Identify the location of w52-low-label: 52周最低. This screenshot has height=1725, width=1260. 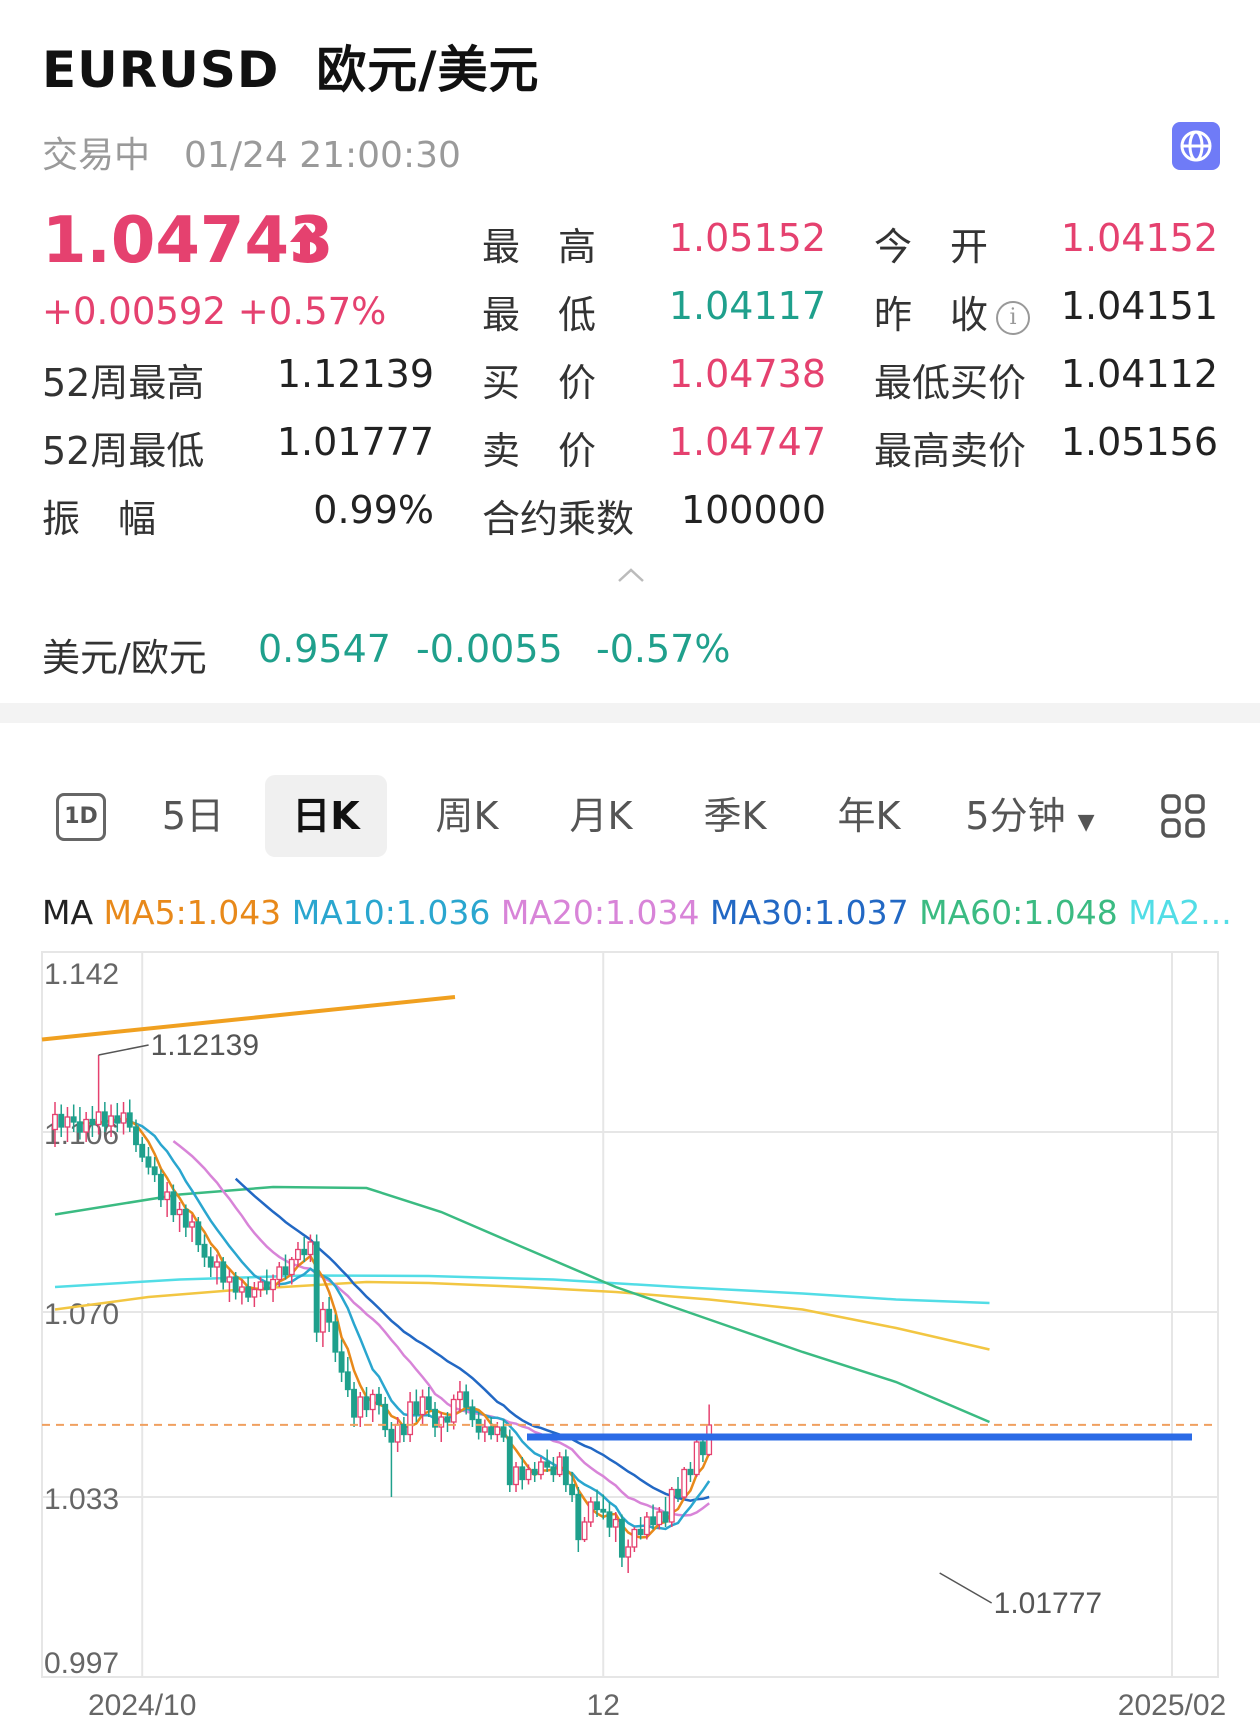
(123, 451).